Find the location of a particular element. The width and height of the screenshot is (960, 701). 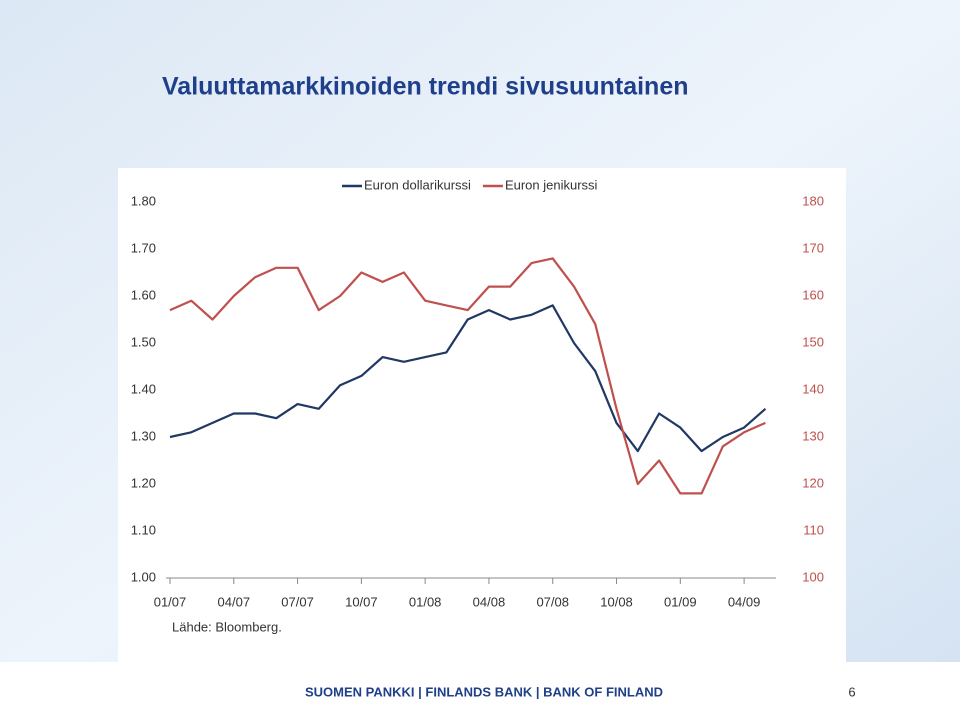

y2-tick-label: 150 is located at coordinates (813, 341).